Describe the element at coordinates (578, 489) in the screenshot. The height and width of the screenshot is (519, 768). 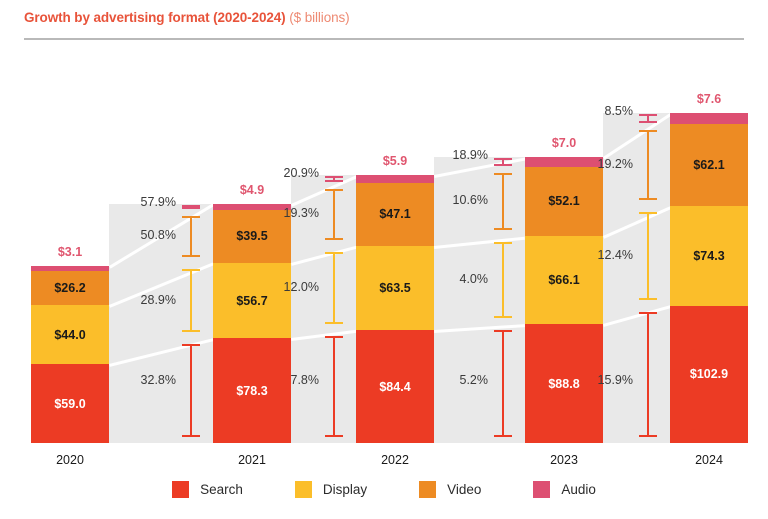
I see `legend-label-audio: Audio` at that location.